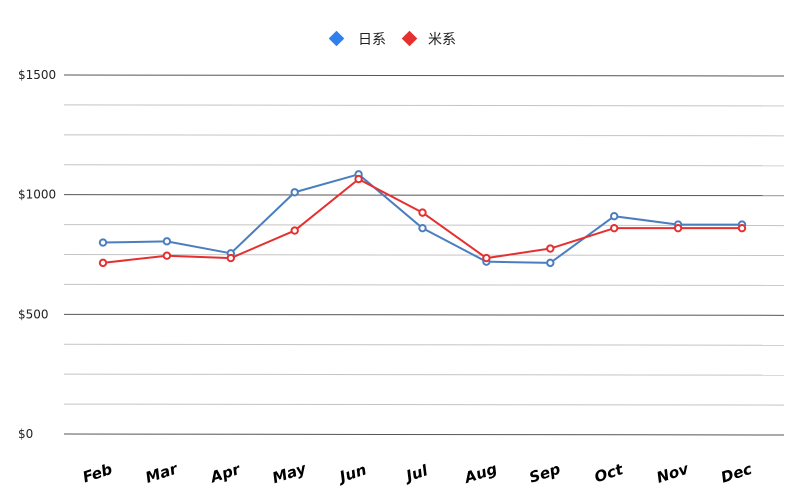  Describe the element at coordinates (33, 314) in the screenshot. I see `y-tick-label: $500` at that location.